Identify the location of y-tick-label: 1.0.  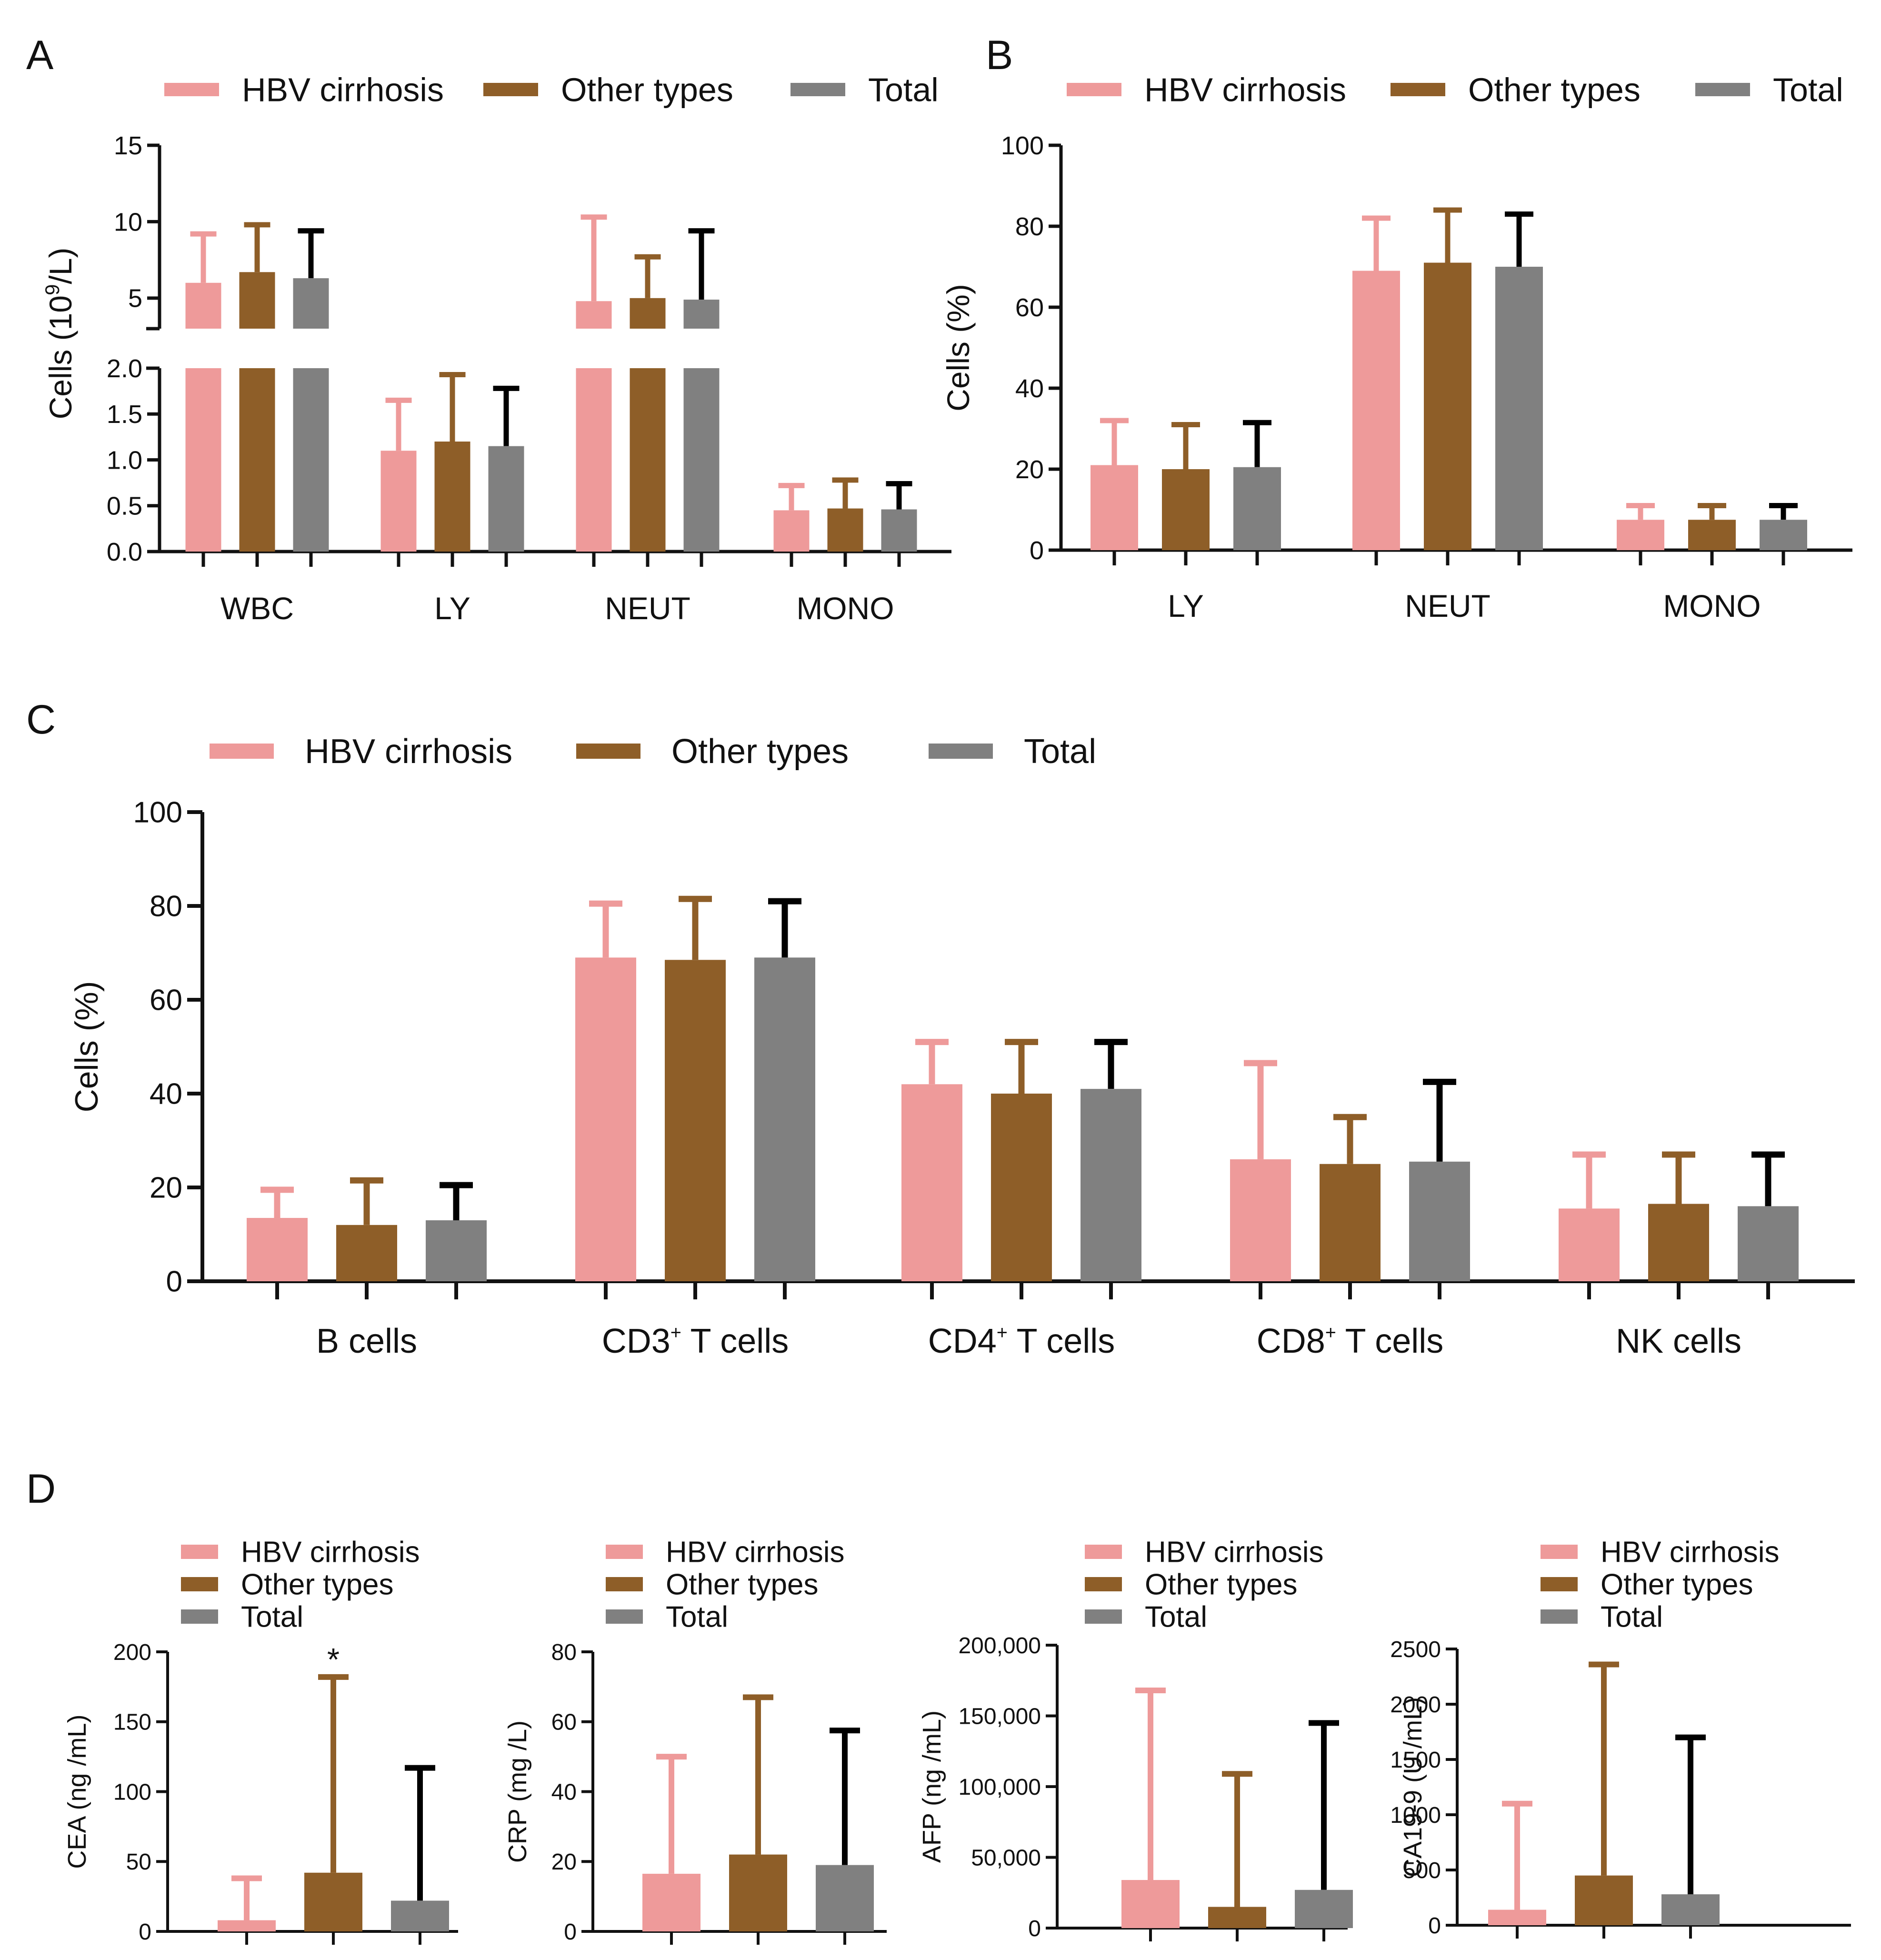
(125, 460).